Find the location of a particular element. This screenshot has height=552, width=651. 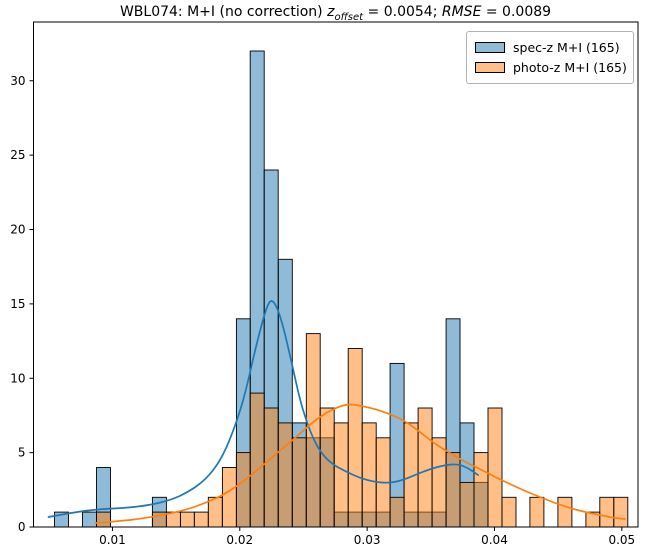

y-tick-label: 20 is located at coordinates (17, 230).